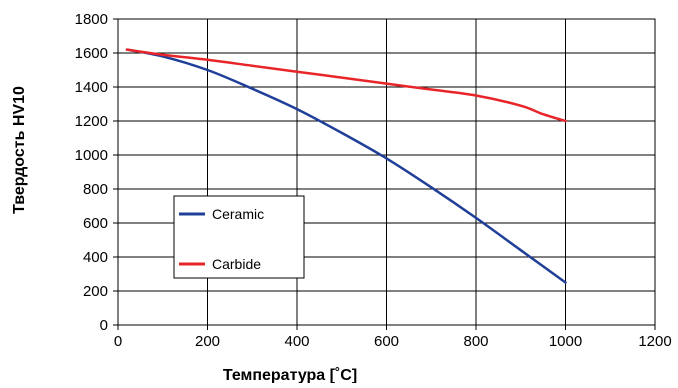 The width and height of the screenshot is (678, 388). Describe the element at coordinates (95, 291) in the screenshot. I see `y-tick-label: 200` at that location.